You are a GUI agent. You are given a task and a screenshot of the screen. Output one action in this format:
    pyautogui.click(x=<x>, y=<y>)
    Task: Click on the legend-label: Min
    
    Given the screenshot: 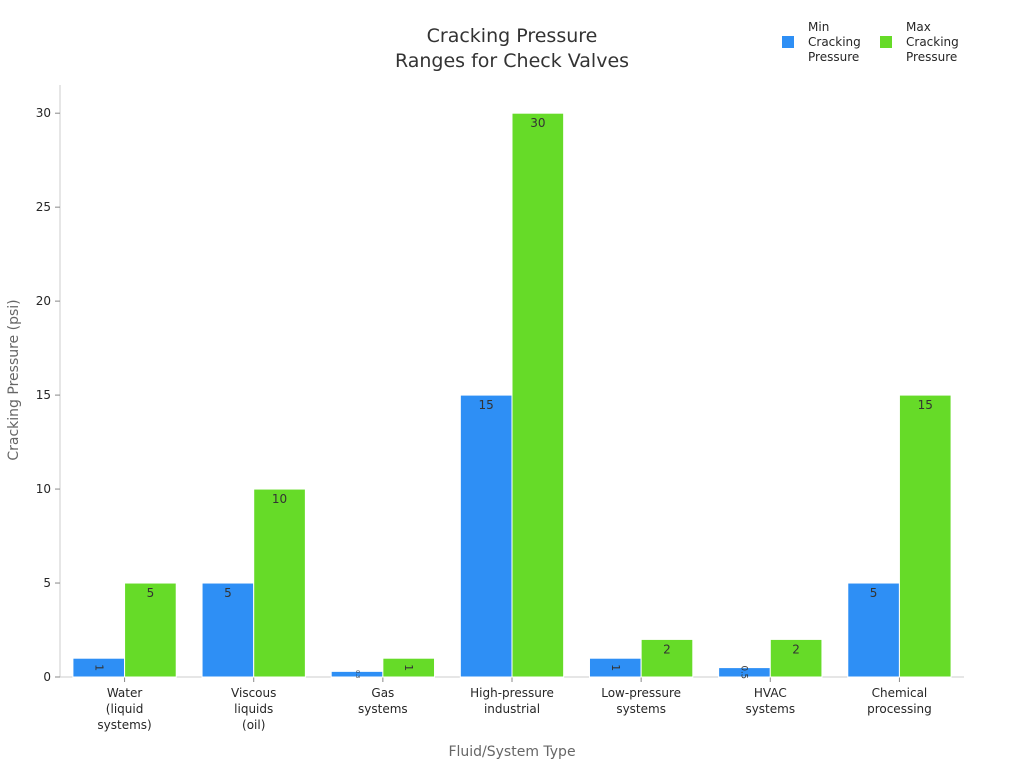 What is the action you would take?
    pyautogui.click(x=818, y=27)
    